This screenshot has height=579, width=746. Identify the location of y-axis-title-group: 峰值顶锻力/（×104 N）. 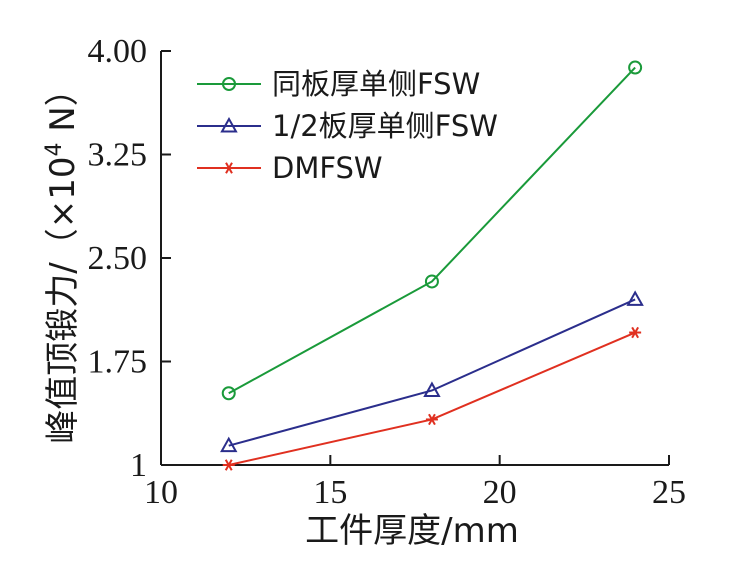
(62, 257).